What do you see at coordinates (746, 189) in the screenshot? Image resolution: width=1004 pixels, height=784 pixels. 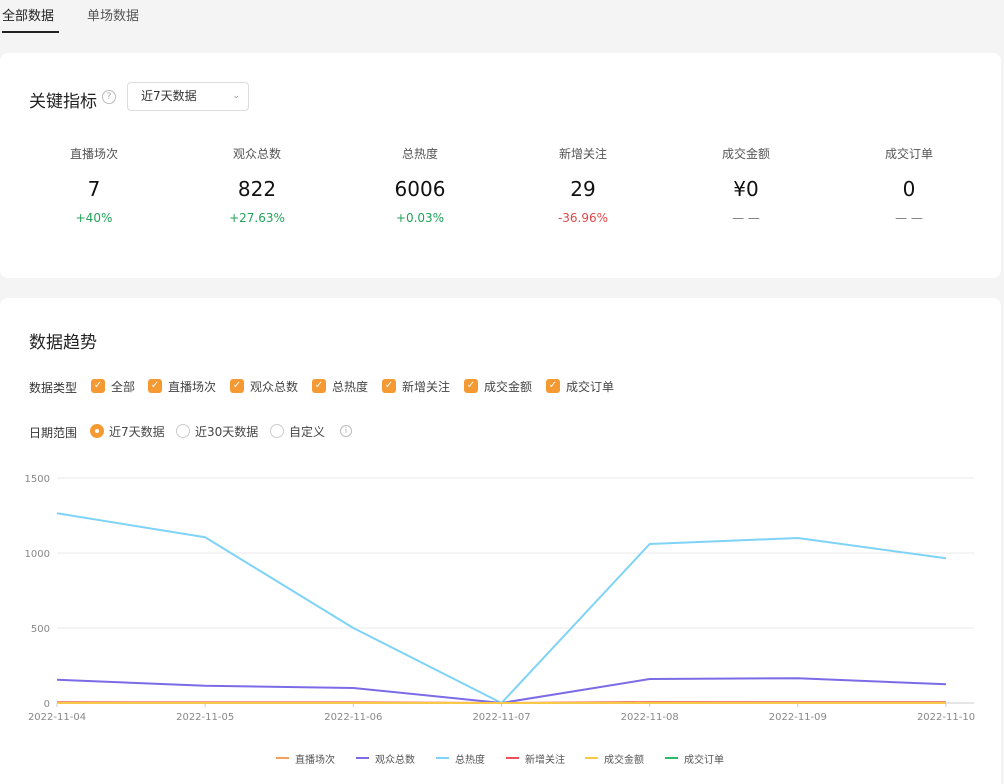 I see `metric-value: ¥0` at bounding box center [746, 189].